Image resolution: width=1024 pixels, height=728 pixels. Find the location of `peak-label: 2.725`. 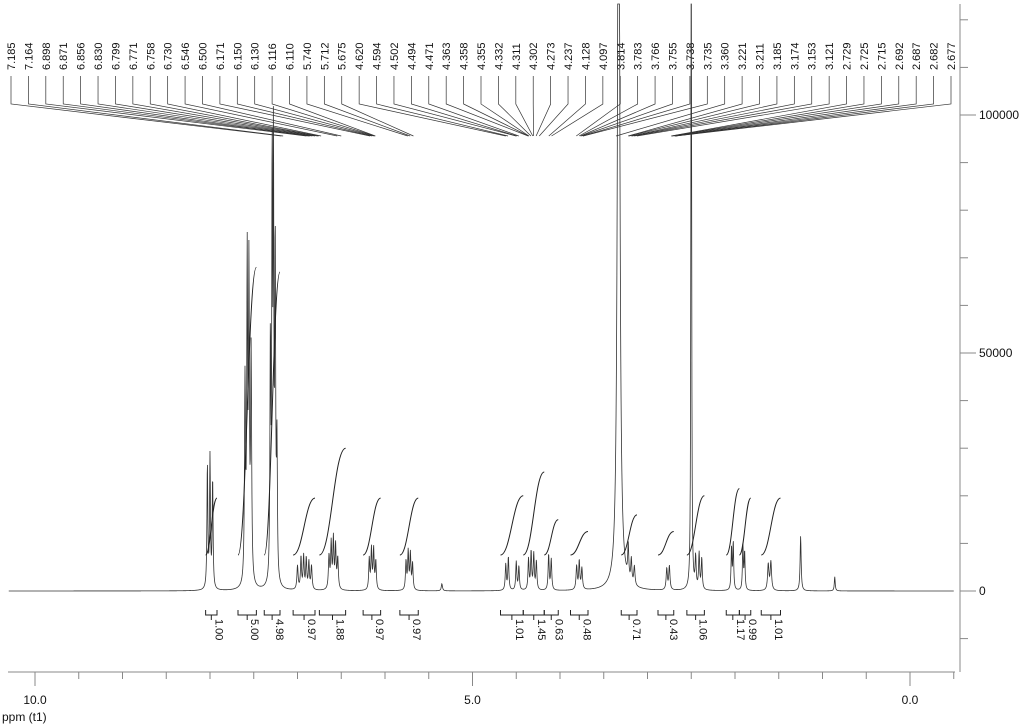

peak-label: 2.725 is located at coordinates (865, 56).